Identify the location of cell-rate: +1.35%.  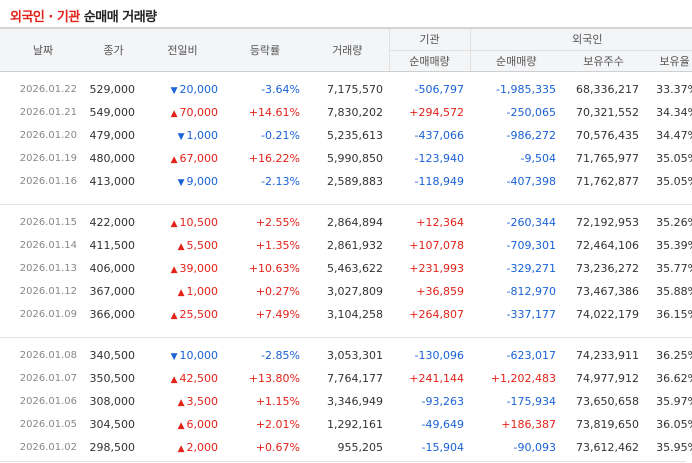
(277, 245).